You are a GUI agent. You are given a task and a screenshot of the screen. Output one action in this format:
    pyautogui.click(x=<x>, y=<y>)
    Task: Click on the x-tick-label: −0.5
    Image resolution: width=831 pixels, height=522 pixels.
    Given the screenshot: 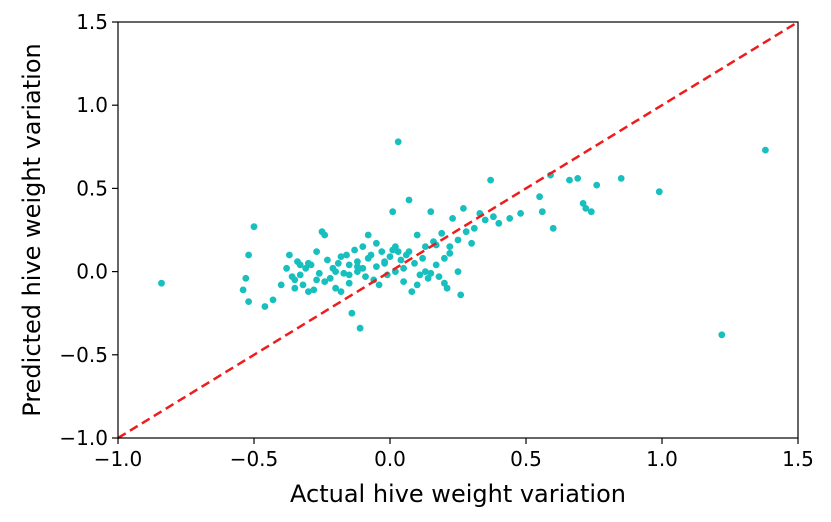 What is the action you would take?
    pyautogui.click(x=254, y=459)
    